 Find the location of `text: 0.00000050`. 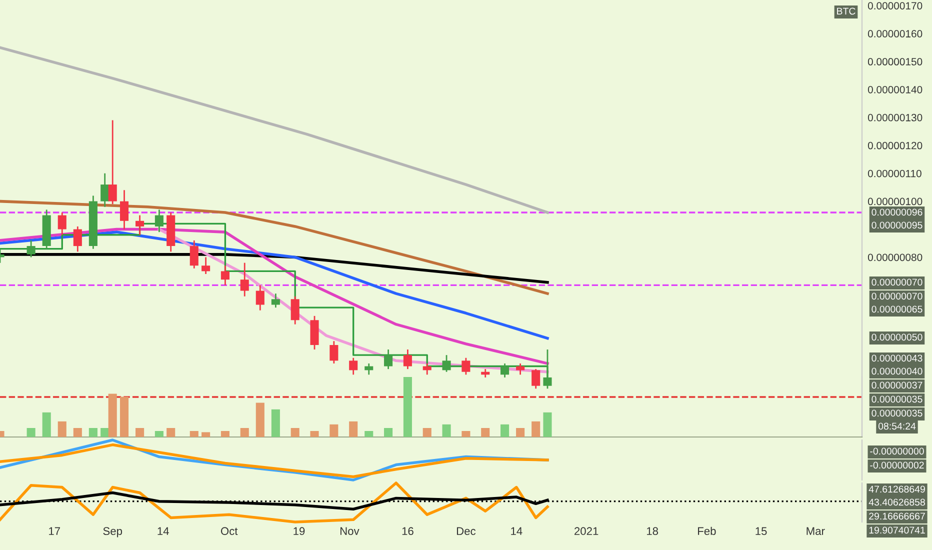

text: 0.00000050 is located at coordinates (897, 337).